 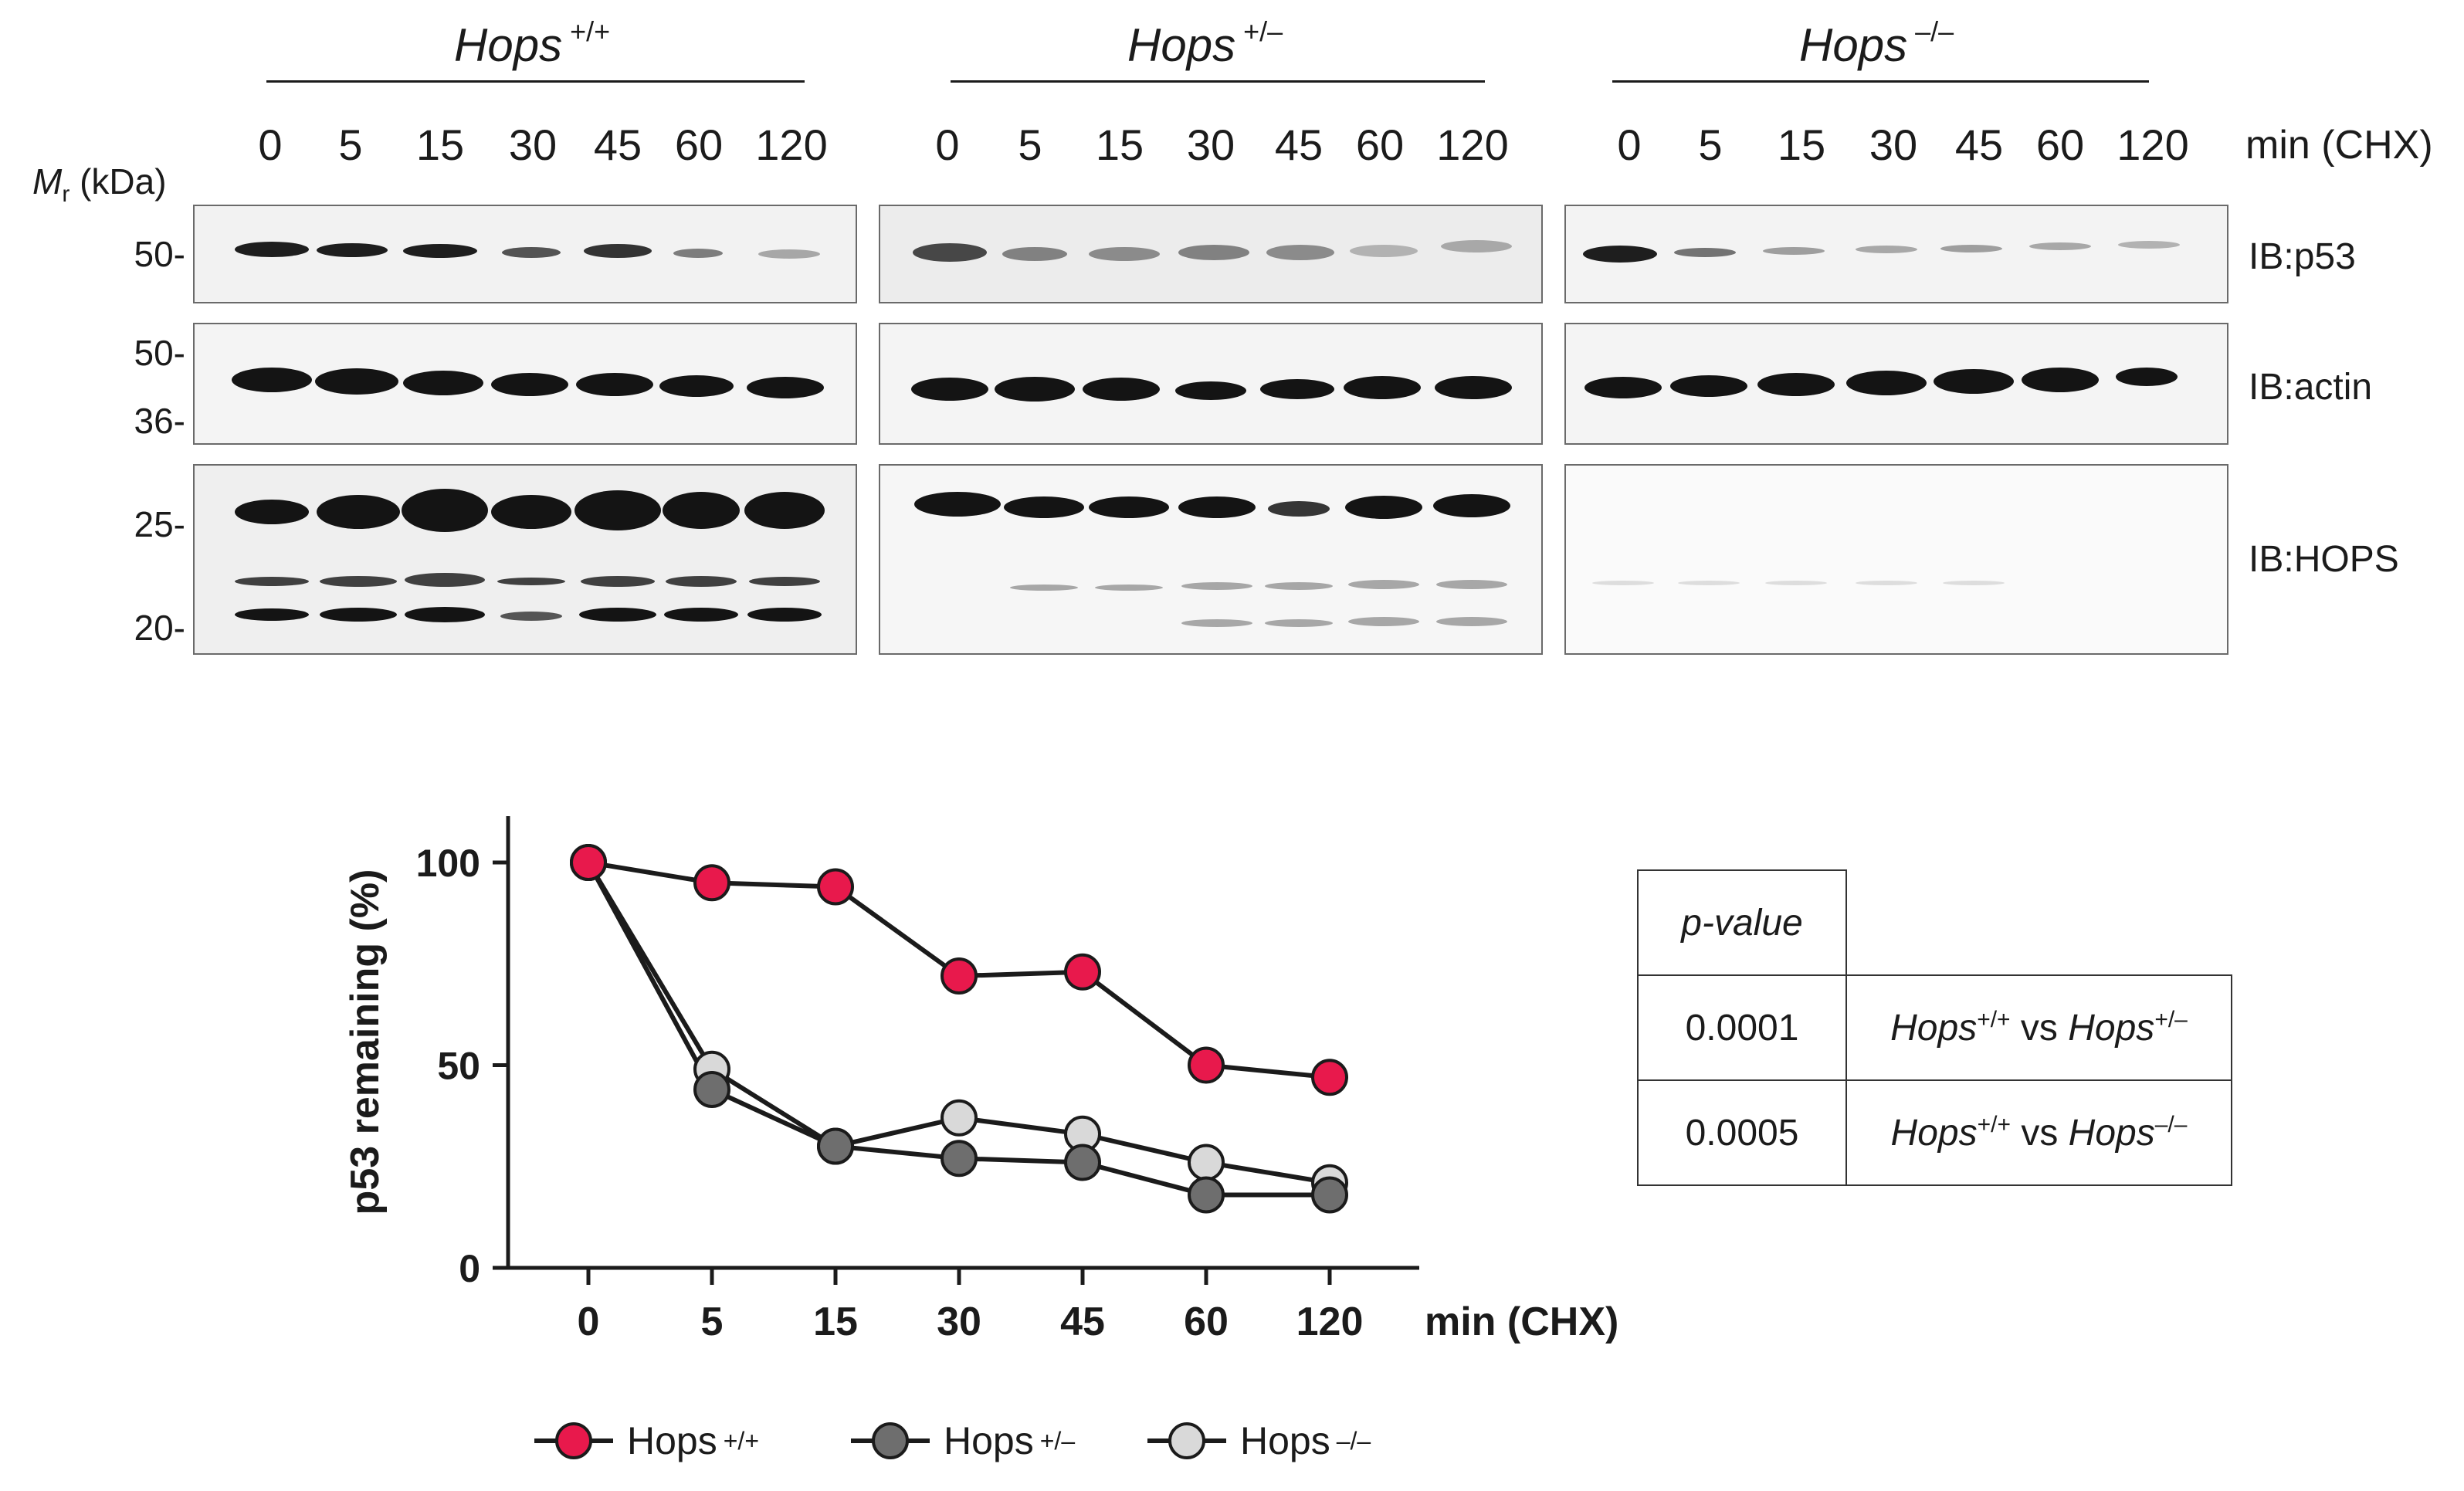 What do you see at coordinates (890, 1440) in the screenshot?
I see `legend-marker-het` at bounding box center [890, 1440].